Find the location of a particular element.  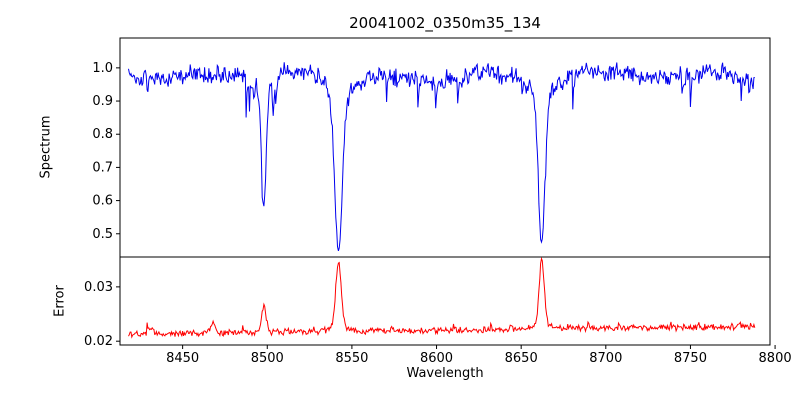

y-tick-label: 0.8 is located at coordinates (102, 134).